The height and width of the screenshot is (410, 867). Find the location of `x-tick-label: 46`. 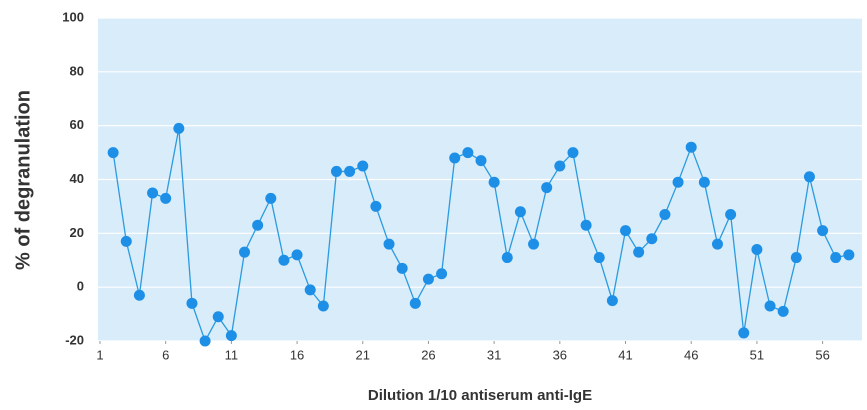

x-tick-label: 46 is located at coordinates (691, 354).